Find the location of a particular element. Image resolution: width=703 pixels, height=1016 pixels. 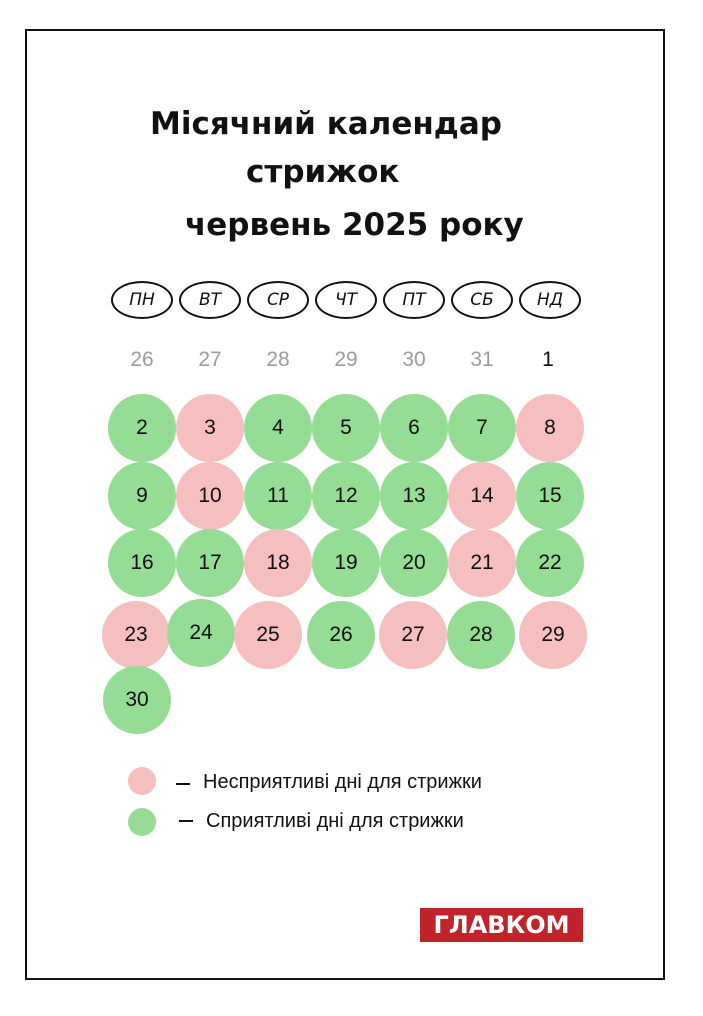

day-25: 25 is located at coordinates (268, 635).